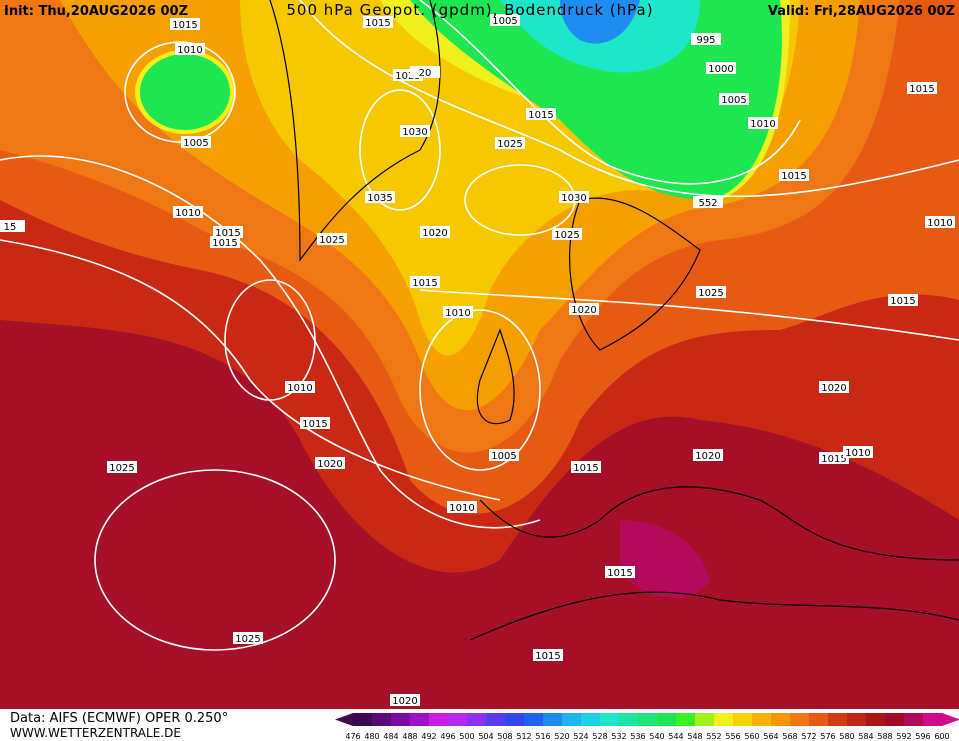 The width and height of the screenshot is (959, 741). I want to click on legend-label: 536, so click(637, 736).